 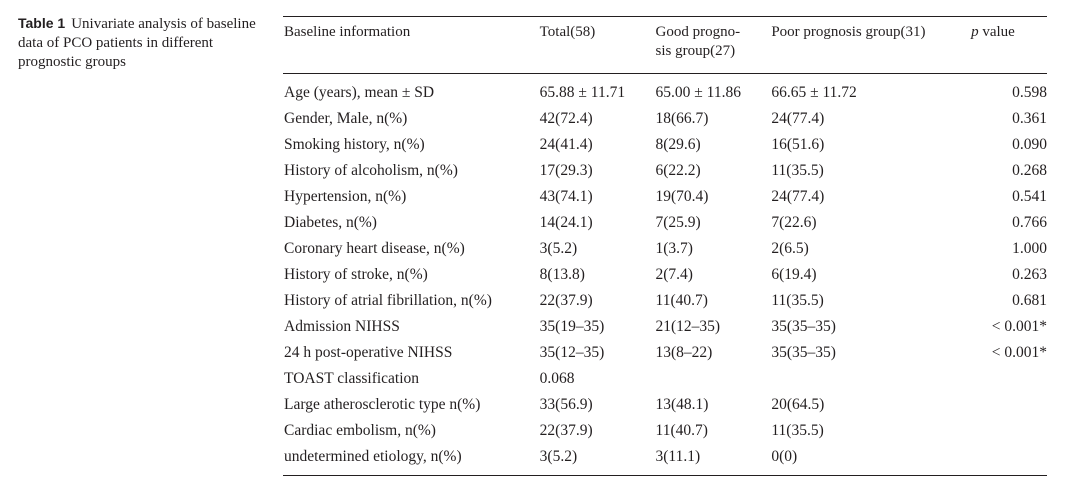 I want to click on cell-baseline: History of alcoholism, n(%), so click(x=371, y=170).